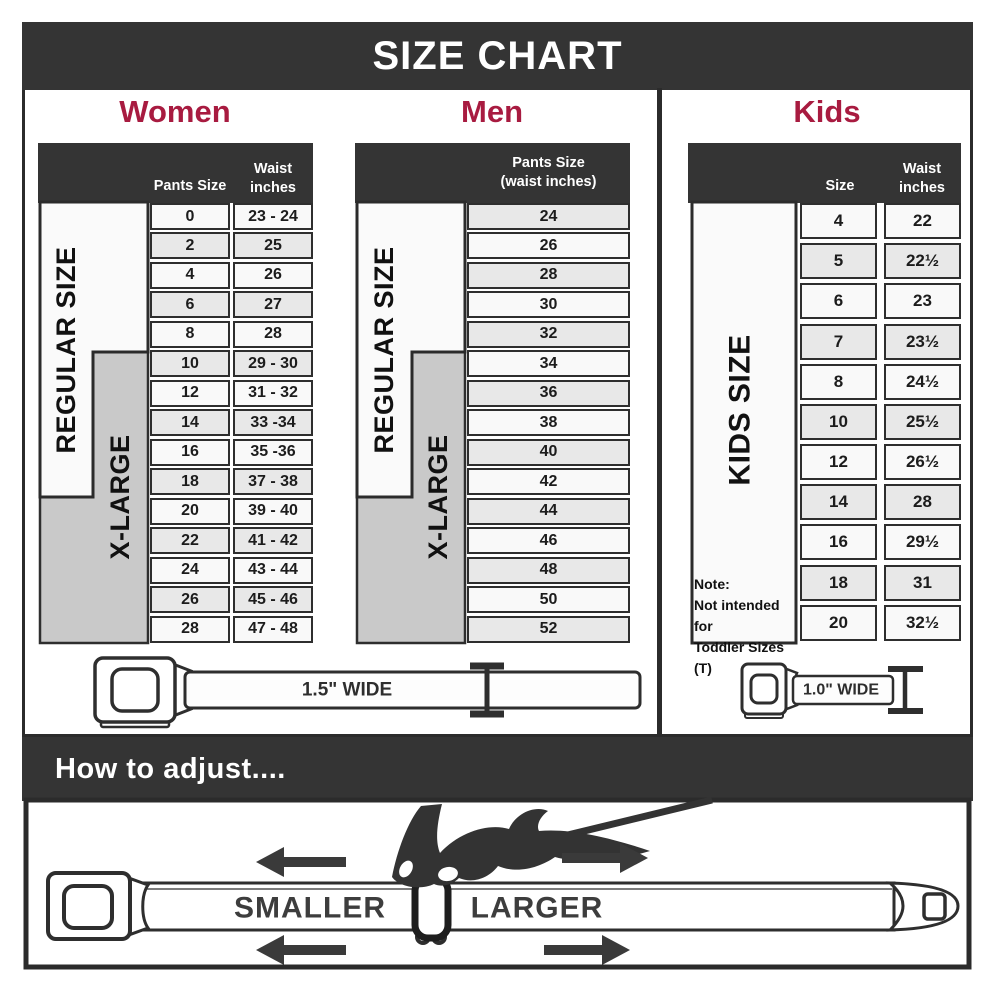 Image resolution: width=1000 pixels, height=1000 pixels. I want to click on kids-col2-header: Waist inches, so click(922, 178).